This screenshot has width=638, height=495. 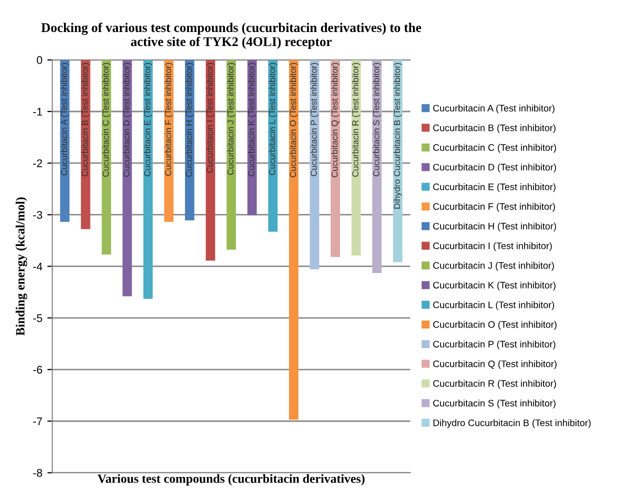 I want to click on y-tick-label: -4, so click(x=37, y=266).